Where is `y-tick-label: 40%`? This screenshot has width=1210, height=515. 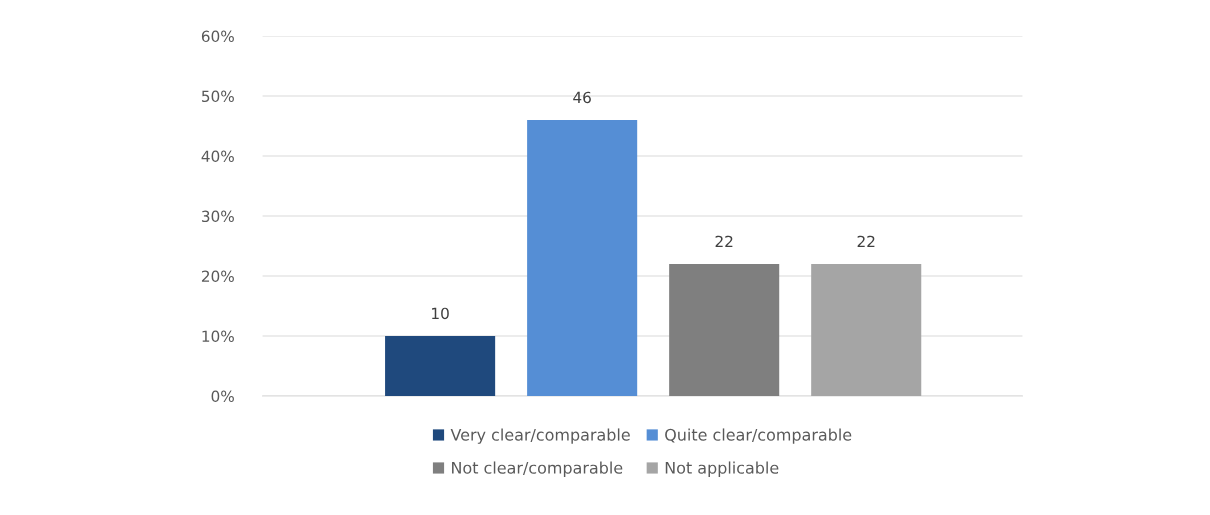
y-tick-label: 40% is located at coordinates (217, 156).